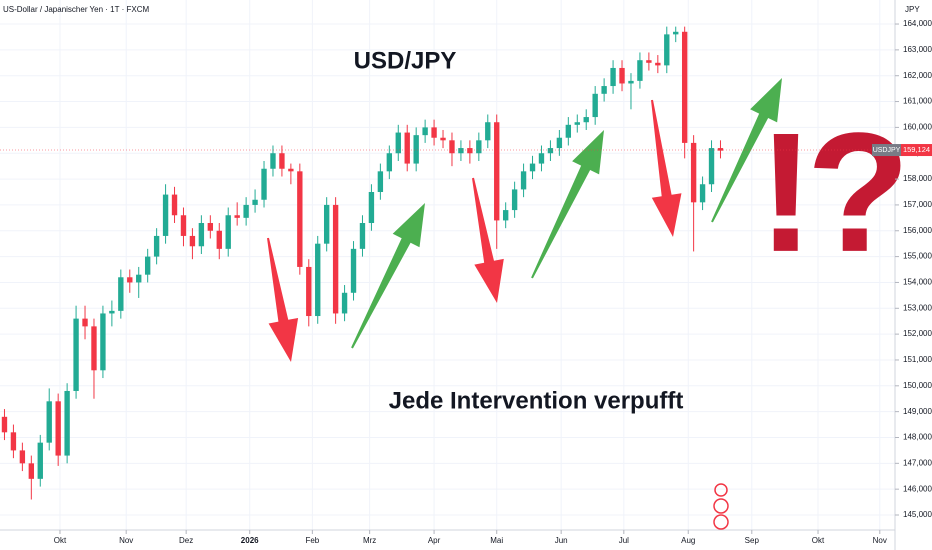 Image resolution: width=932 pixels, height=550 pixels. I want to click on annotation: !?, so click(830, 193).